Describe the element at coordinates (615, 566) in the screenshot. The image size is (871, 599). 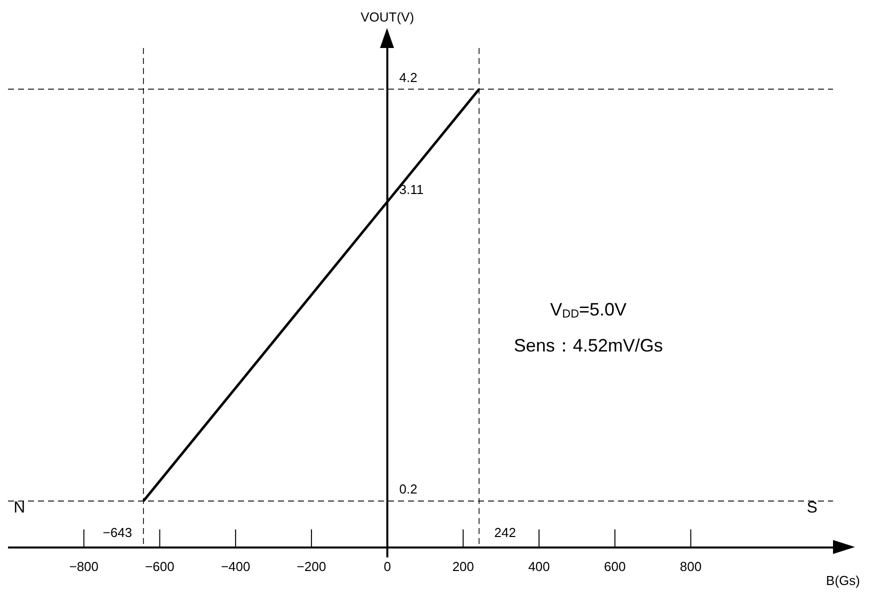
I see `x-tick-label: 600` at that location.